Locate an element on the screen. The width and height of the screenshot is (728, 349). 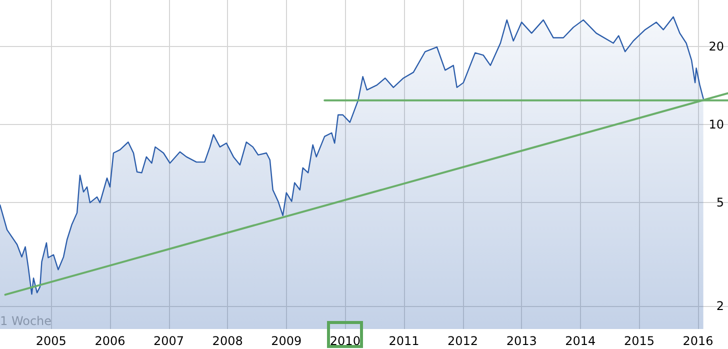
x-tick-label: 2013 is located at coordinates (521, 341).